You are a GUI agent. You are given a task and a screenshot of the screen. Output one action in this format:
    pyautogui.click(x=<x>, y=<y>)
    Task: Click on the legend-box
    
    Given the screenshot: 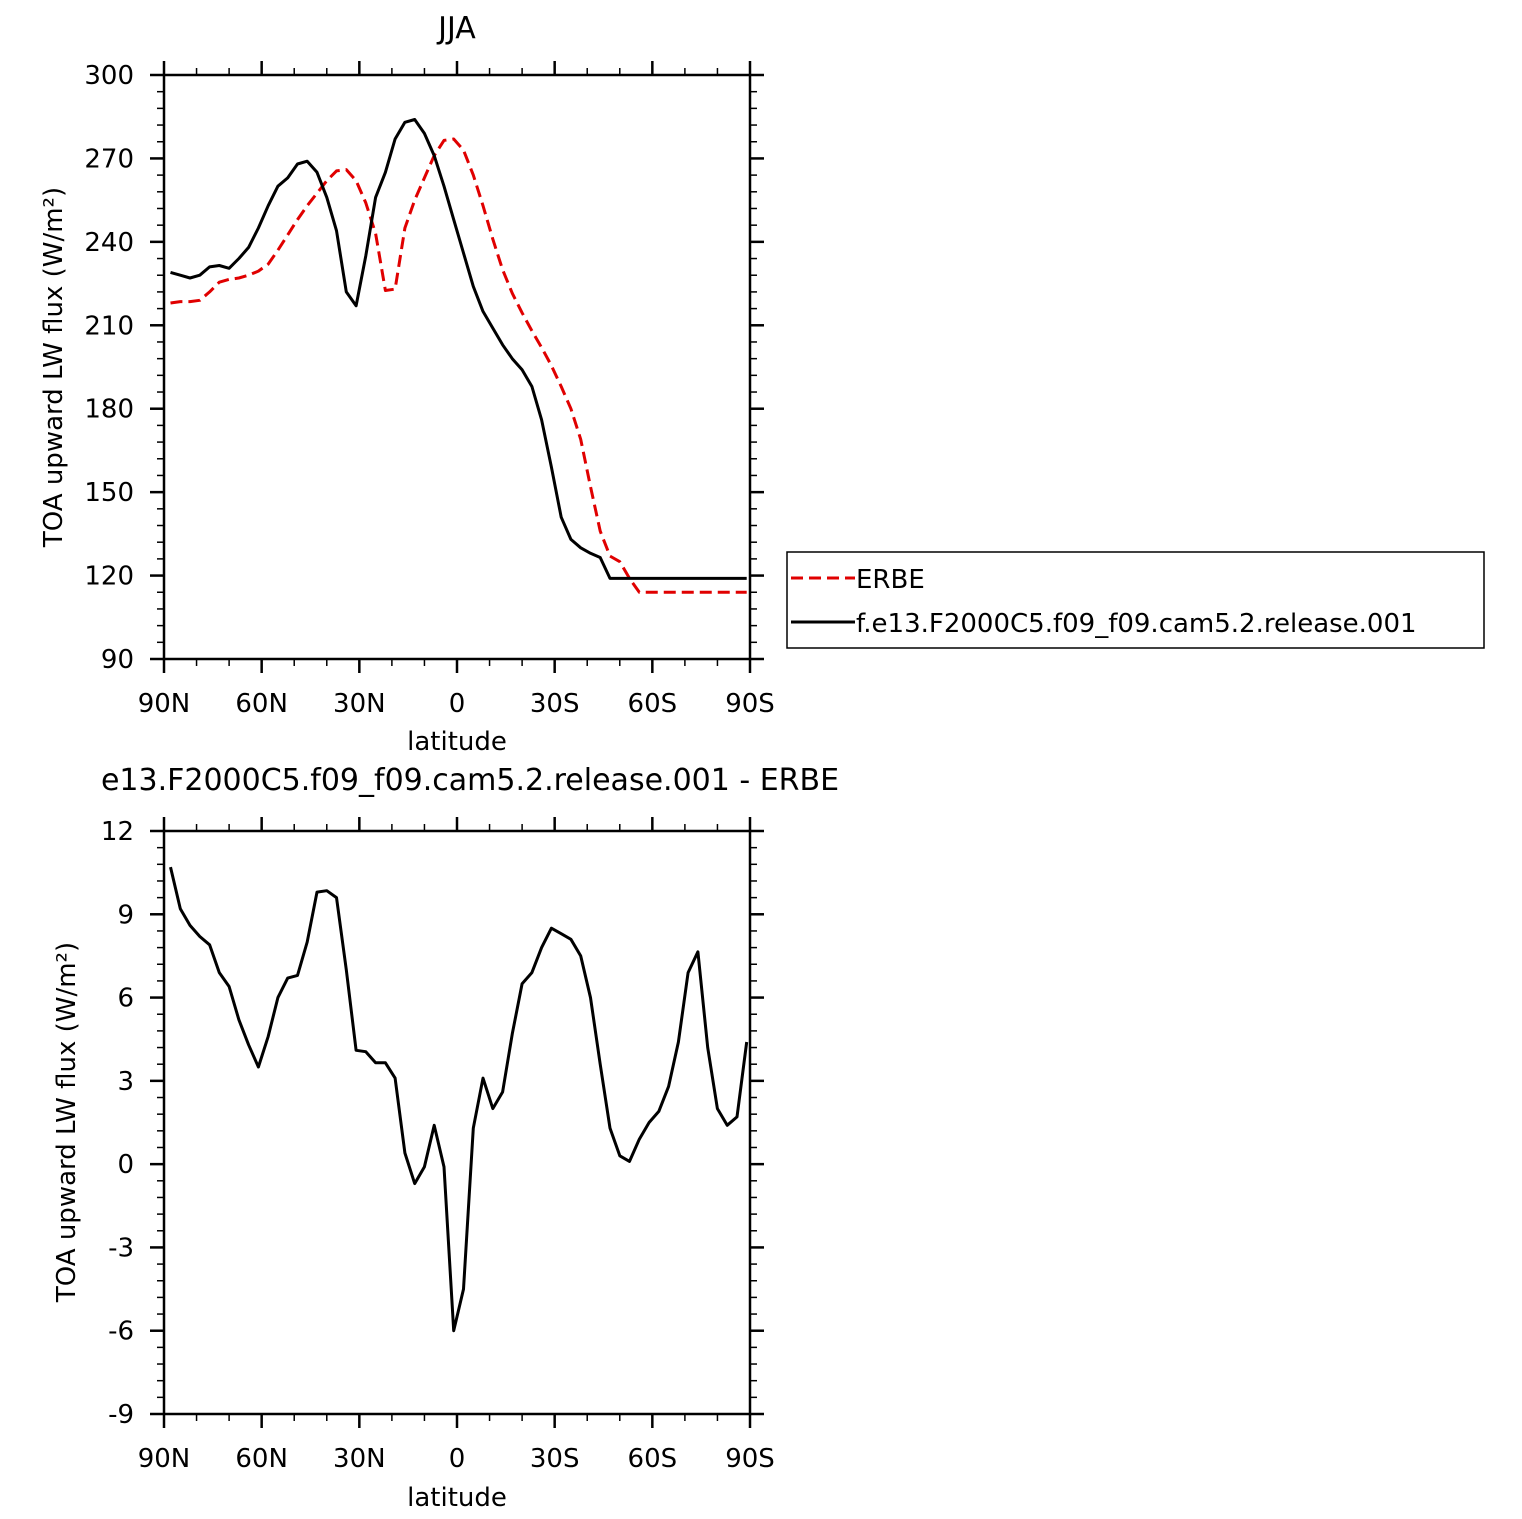 What is the action you would take?
    pyautogui.click(x=1135, y=600)
    